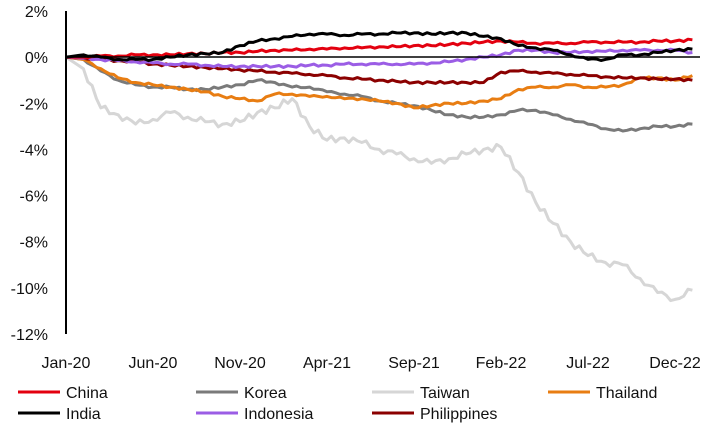 The image size is (714, 433). I want to click on x-tick-label: Jul-22, so click(588, 363).